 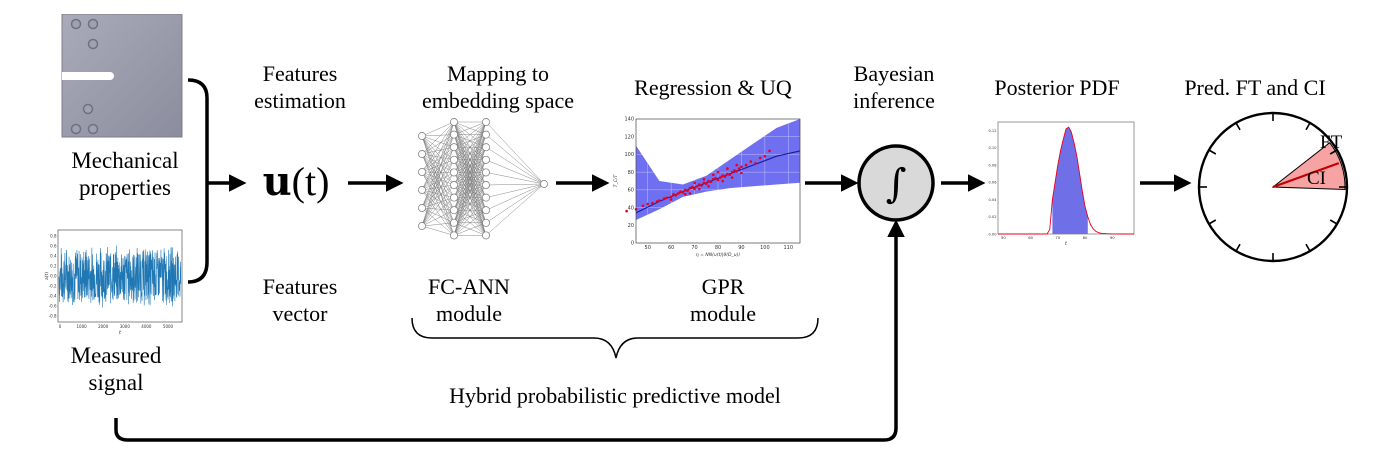 What do you see at coordinates (723, 300) in the screenshot?
I see `gpr-module-label: GPR module` at bounding box center [723, 300].